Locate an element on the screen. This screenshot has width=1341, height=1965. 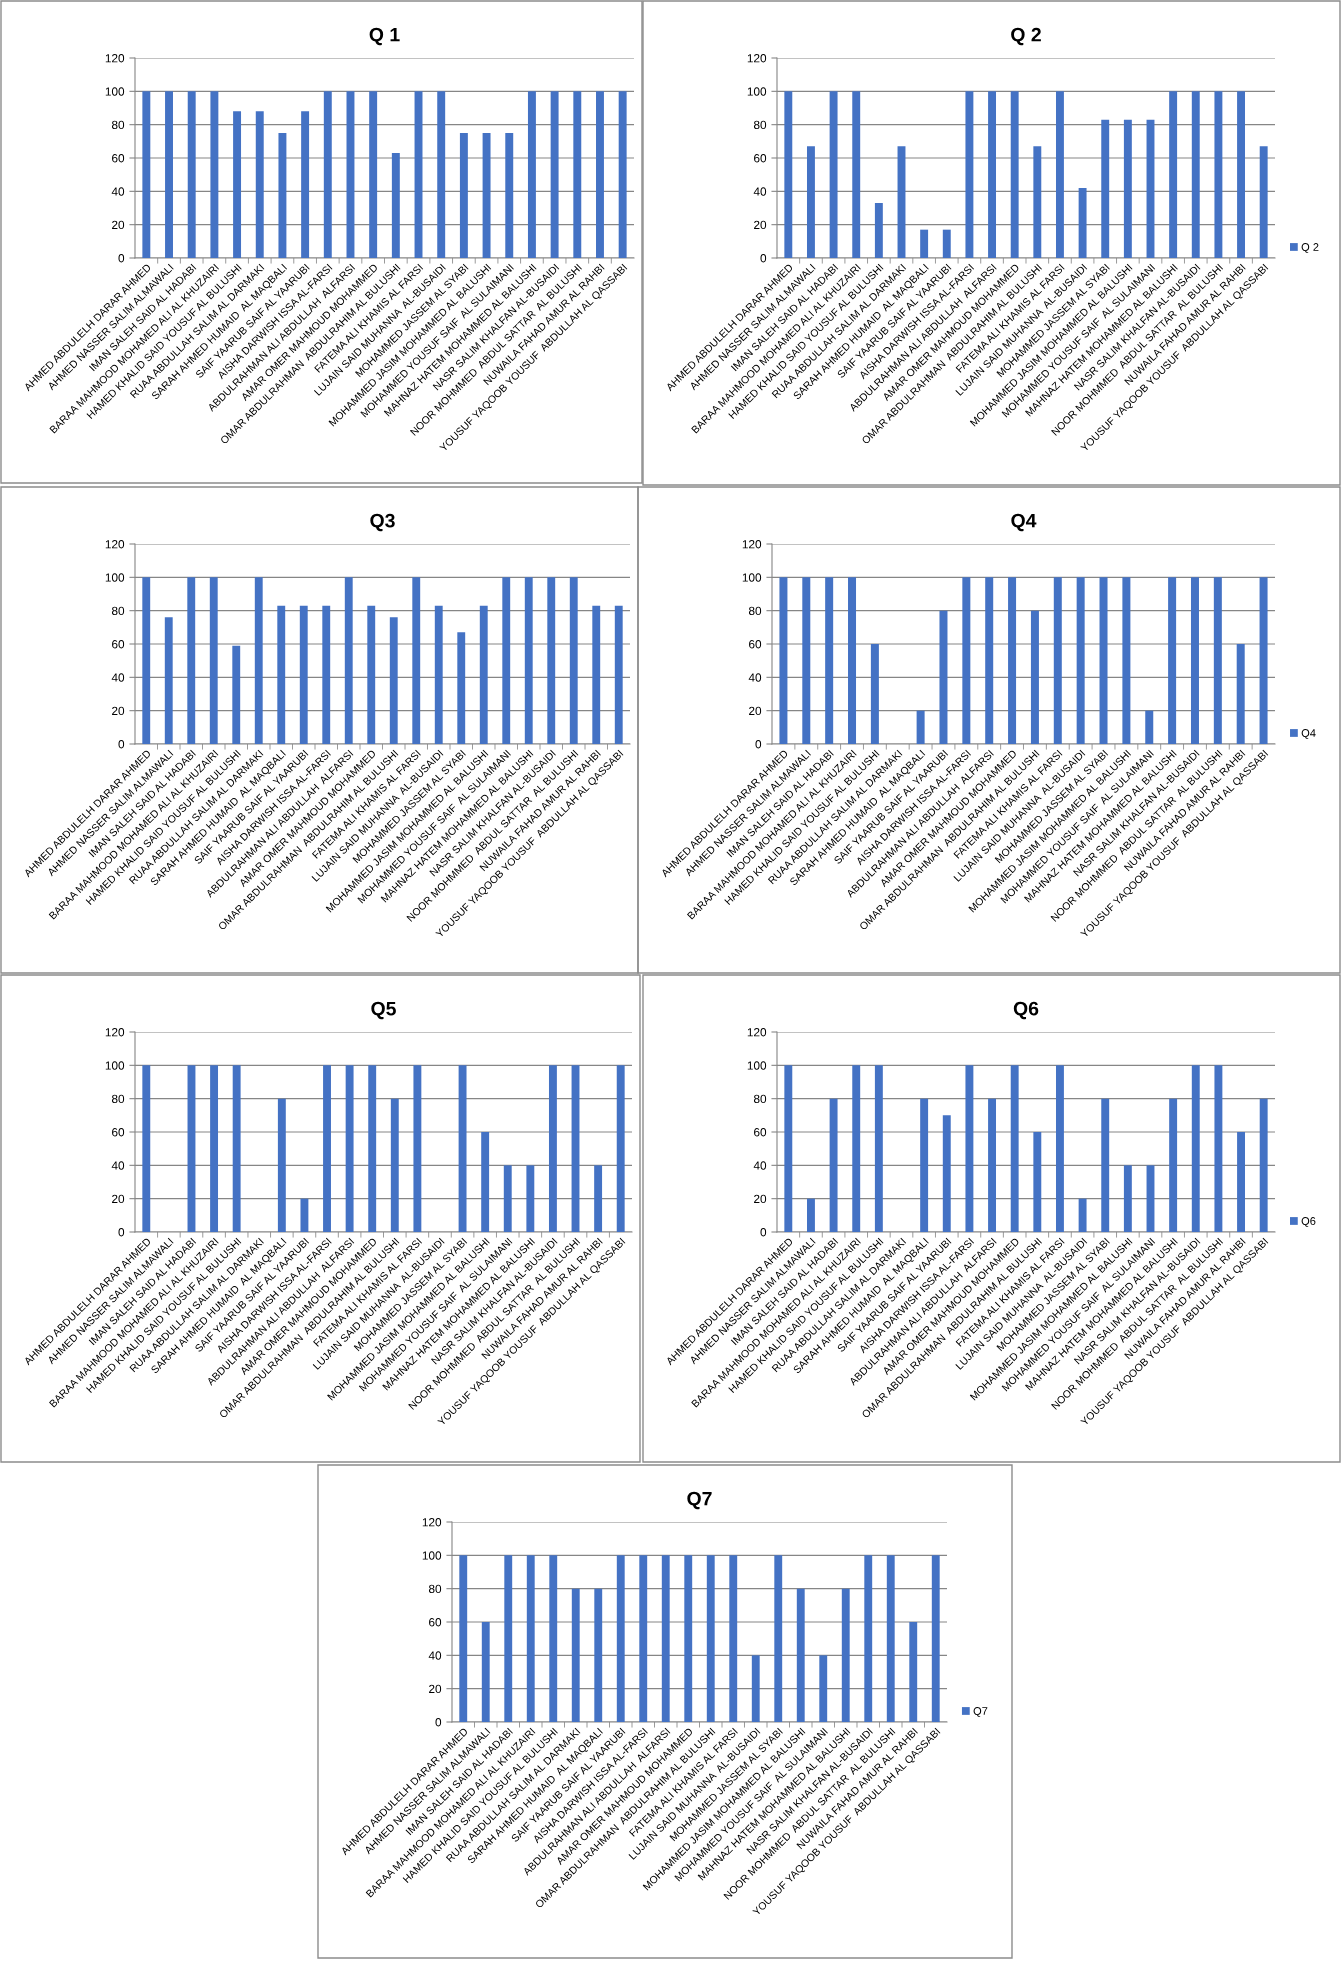
legend-label: Q4 is located at coordinates (1308, 734).